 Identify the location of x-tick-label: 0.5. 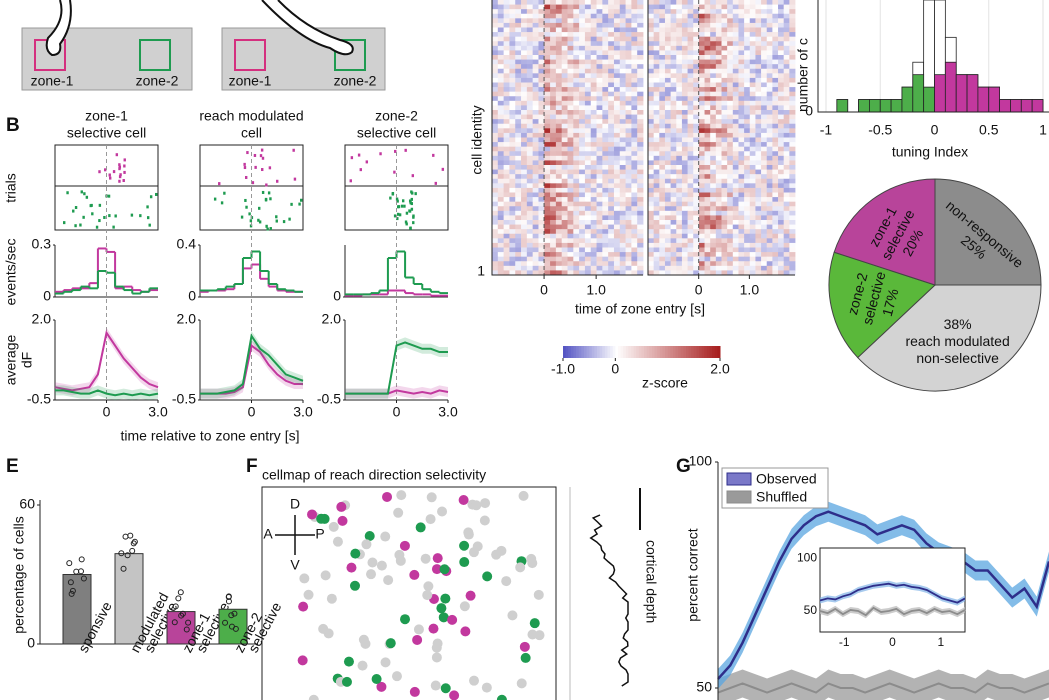
(989, 130).